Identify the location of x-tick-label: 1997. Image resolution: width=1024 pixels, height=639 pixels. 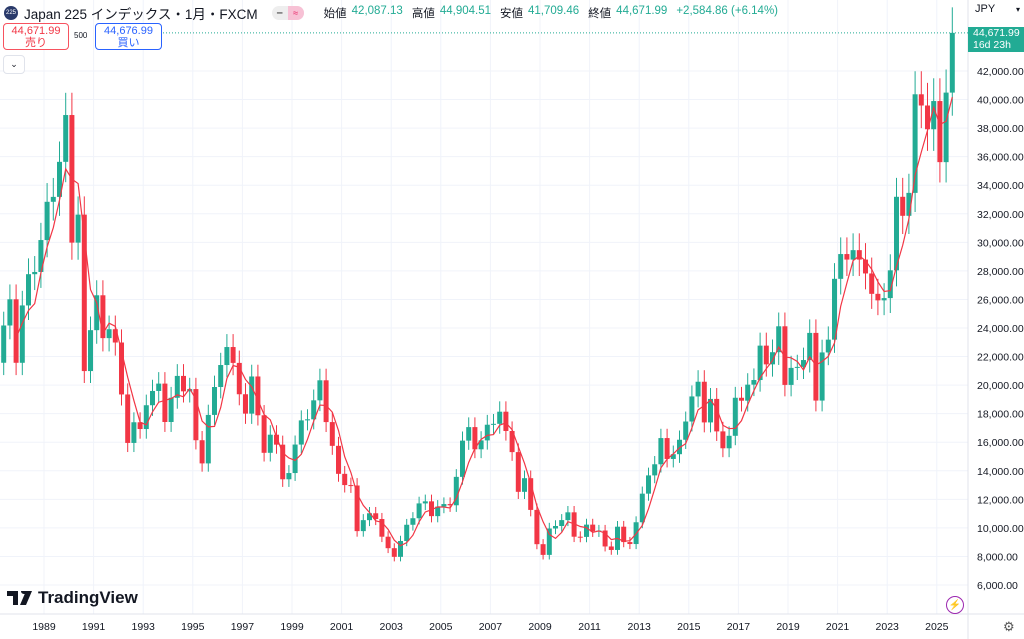
(243, 627).